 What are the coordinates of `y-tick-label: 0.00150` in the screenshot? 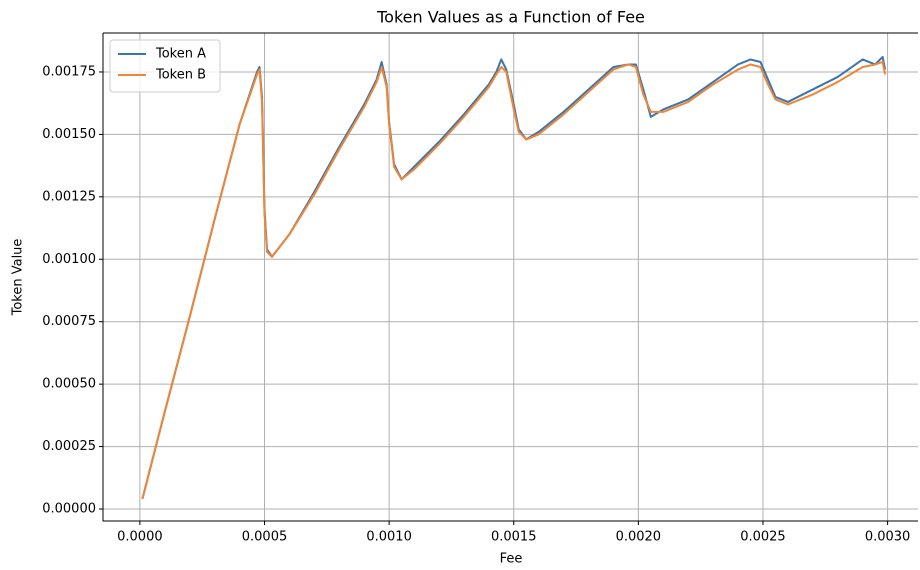 It's located at (69, 134).